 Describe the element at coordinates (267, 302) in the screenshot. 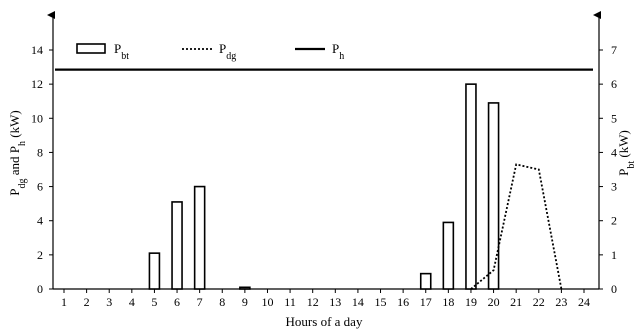

I see `x-tick-label: 10` at that location.